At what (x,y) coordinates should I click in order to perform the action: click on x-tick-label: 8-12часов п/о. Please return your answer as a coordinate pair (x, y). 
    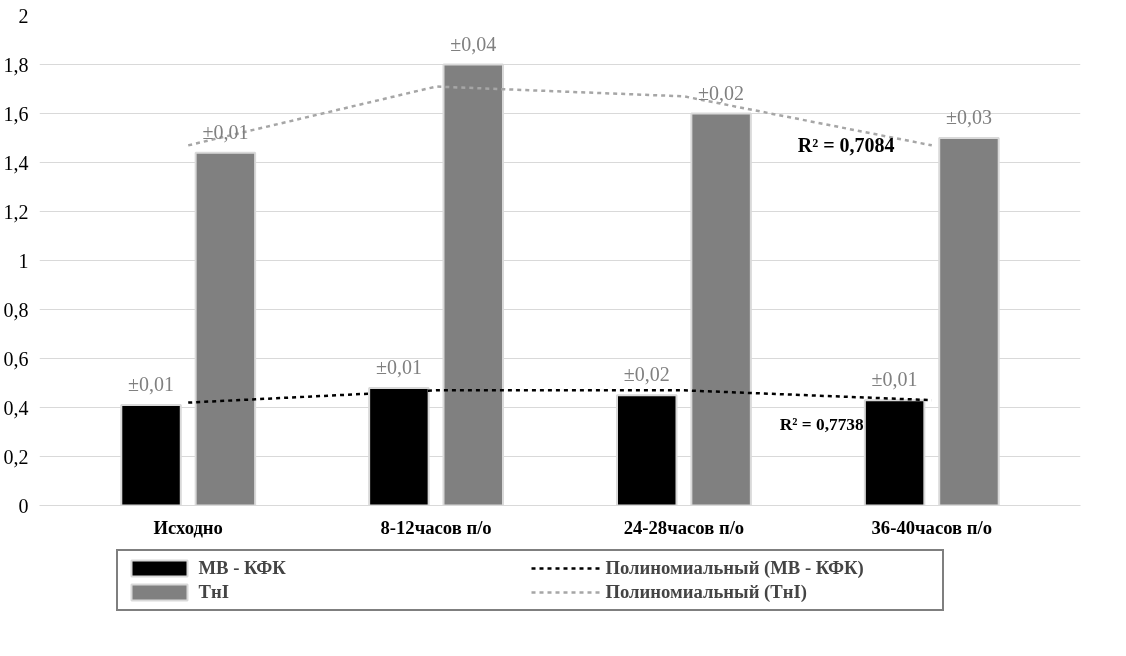
    Looking at the image, I should click on (436, 527).